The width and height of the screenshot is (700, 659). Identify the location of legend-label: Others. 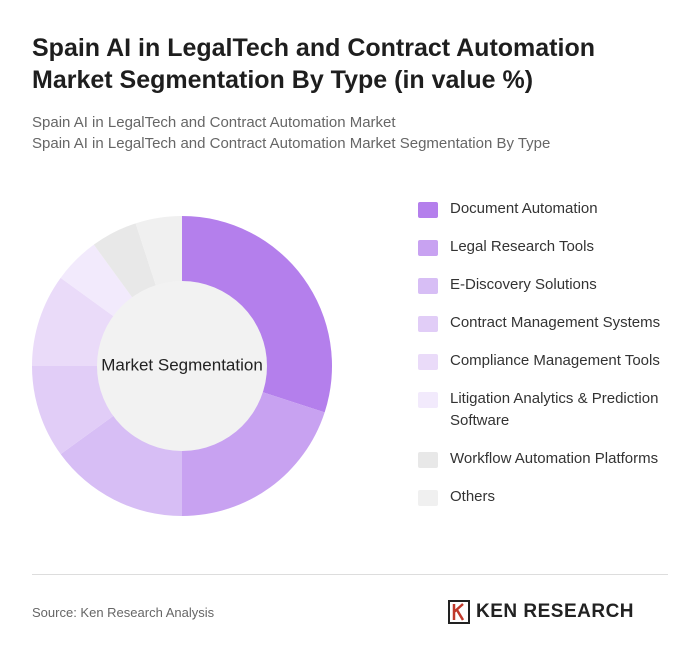
(473, 496).